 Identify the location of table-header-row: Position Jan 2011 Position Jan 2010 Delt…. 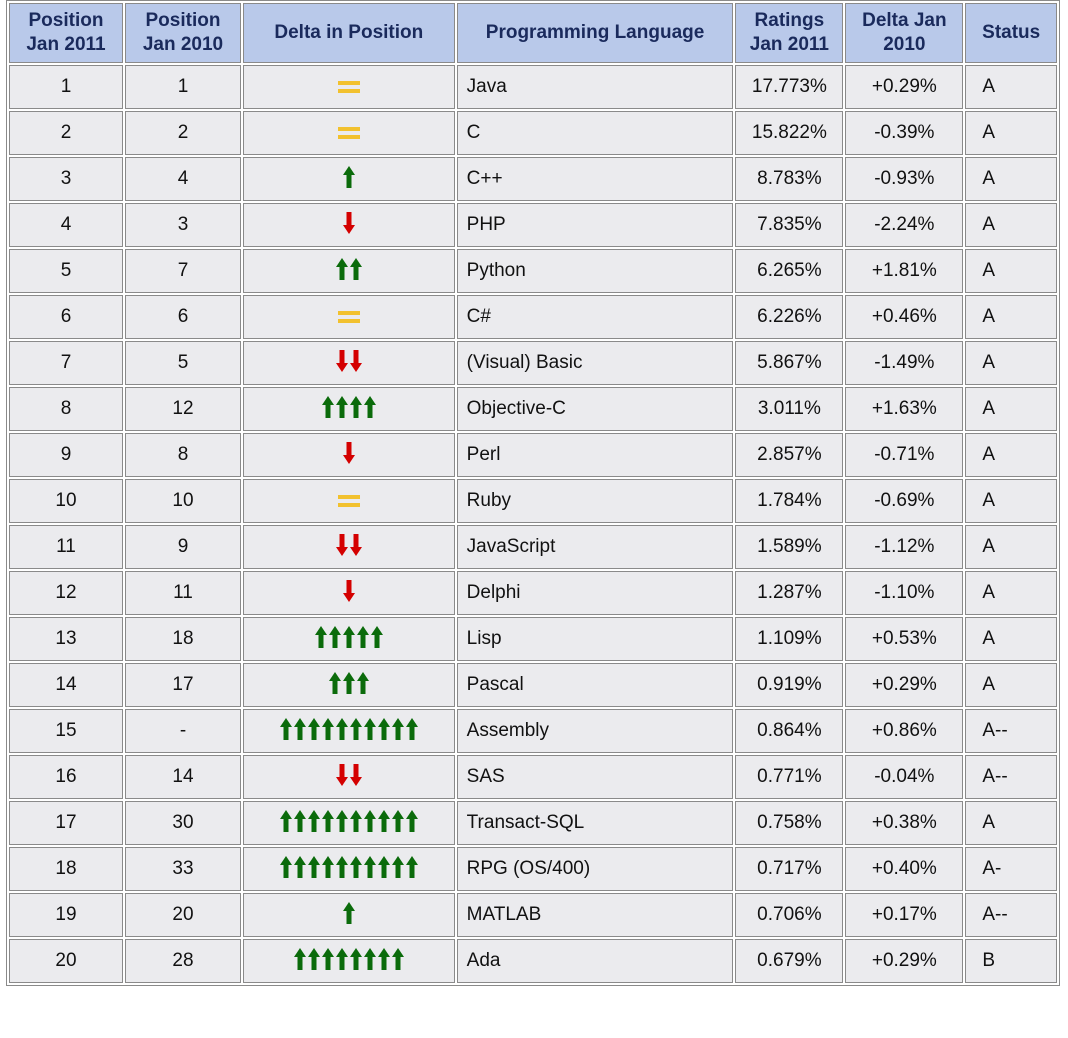
(533, 33).